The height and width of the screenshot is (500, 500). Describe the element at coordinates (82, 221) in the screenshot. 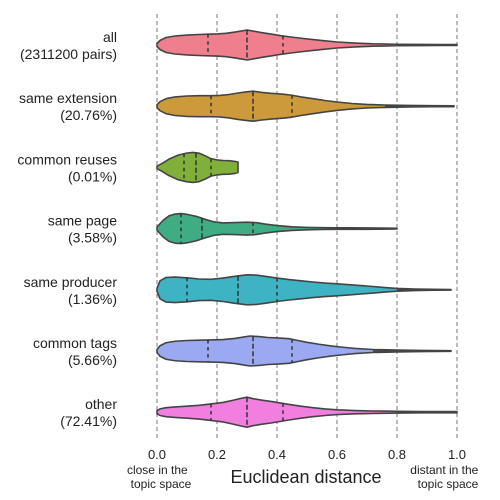

I see `category-label-3-line-0: same page` at that location.